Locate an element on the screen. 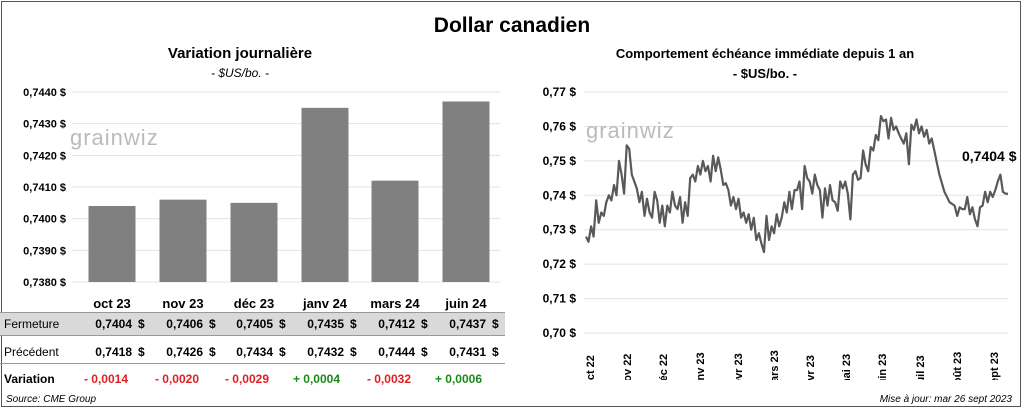  table-cell: 0,7412 is located at coordinates (396, 324).